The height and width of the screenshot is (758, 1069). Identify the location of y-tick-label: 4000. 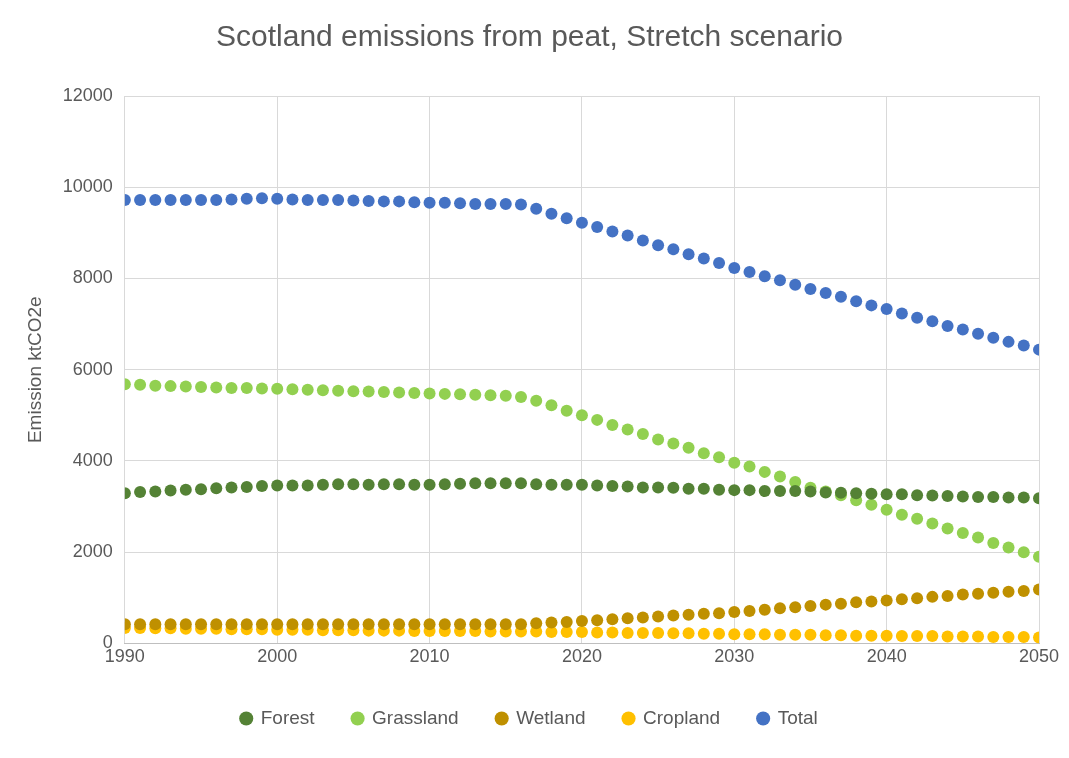
(92, 459).